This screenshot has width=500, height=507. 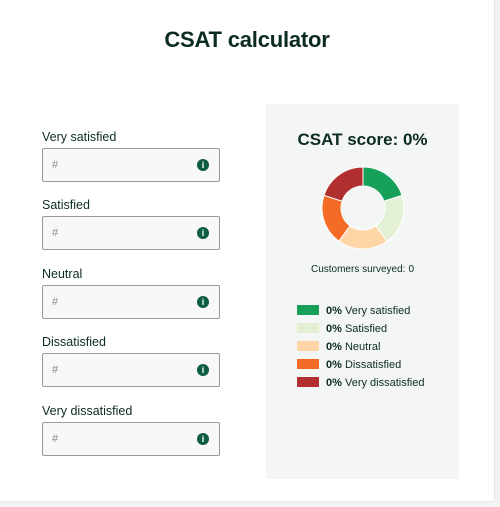 I want to click on donut-segment-very-satisfied, so click(x=382, y=184).